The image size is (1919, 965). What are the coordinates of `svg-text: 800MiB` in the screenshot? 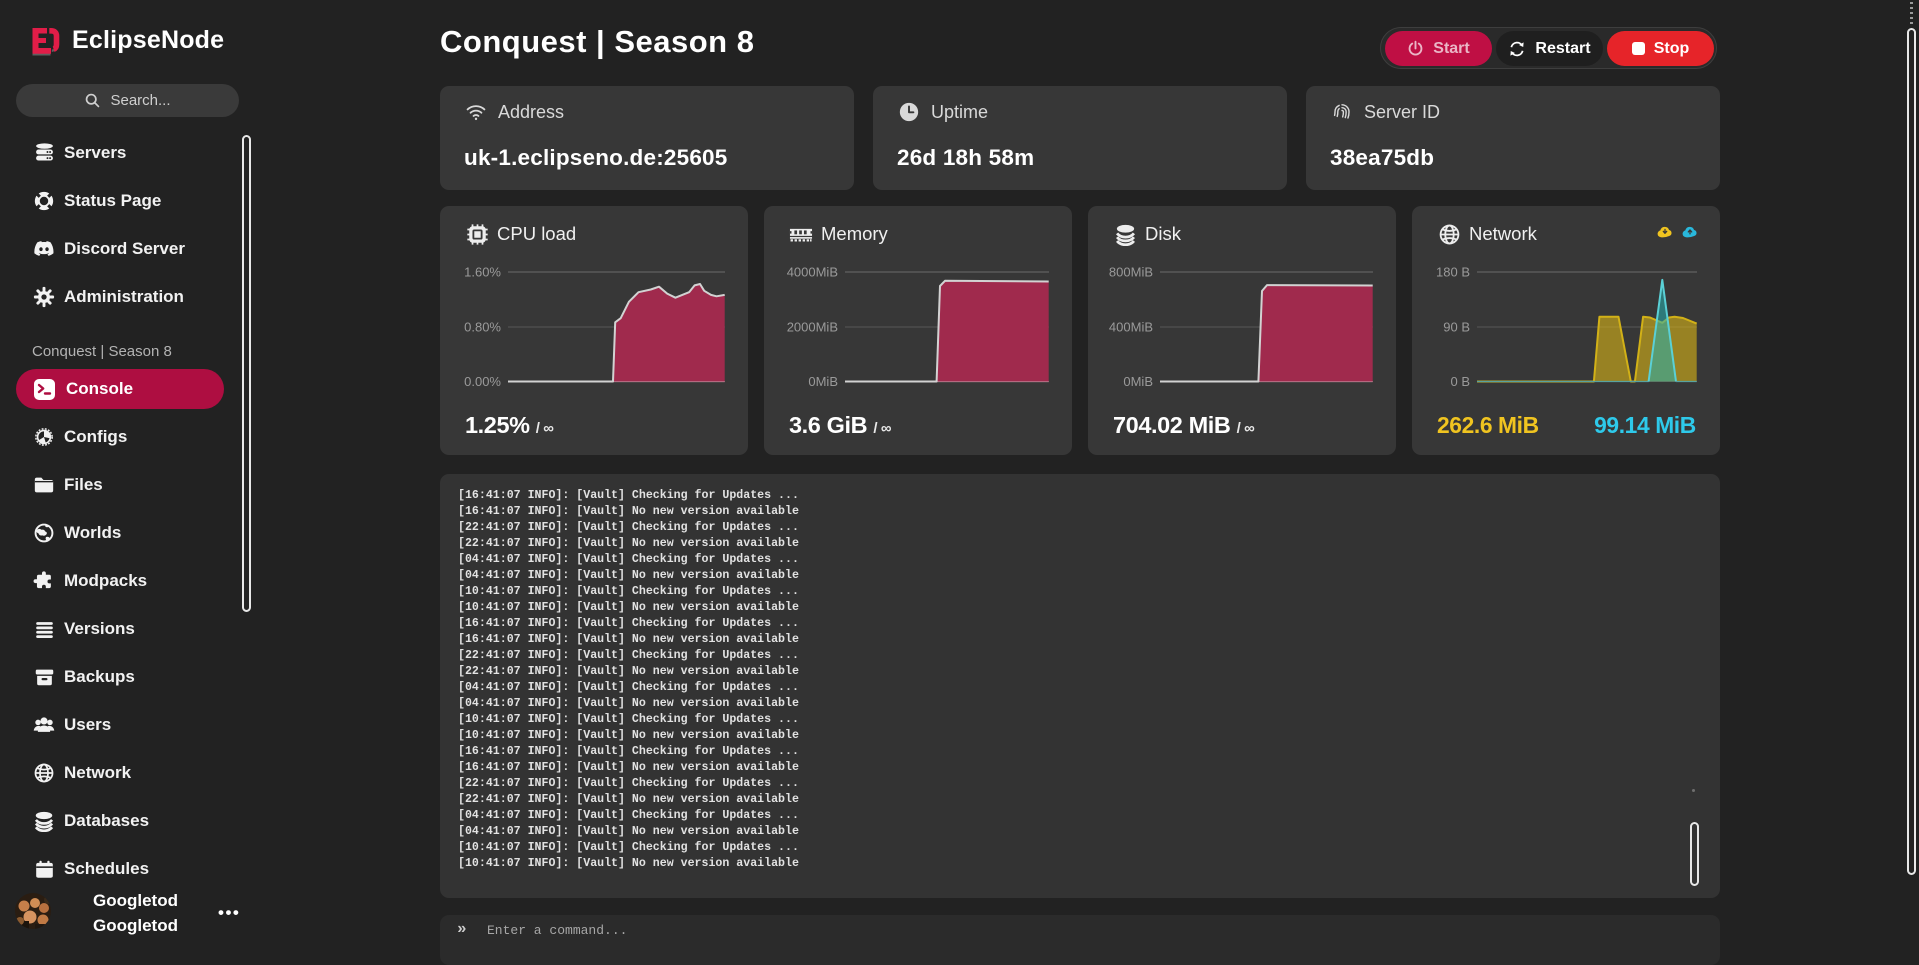 It's located at (1131, 272).